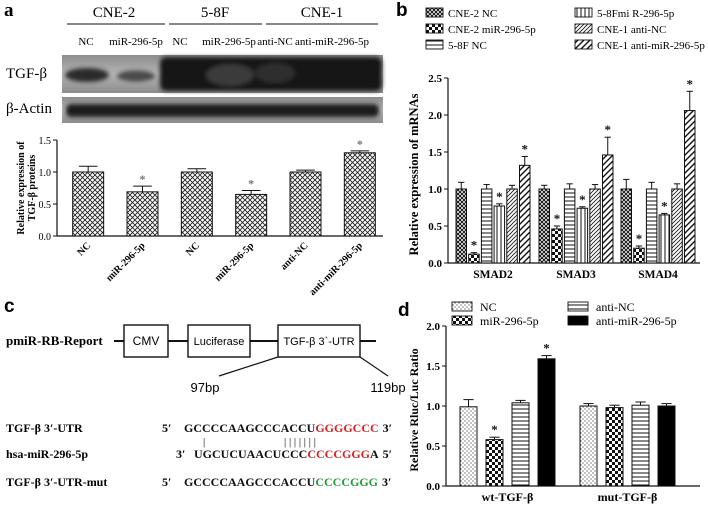 Image resolution: width=708 pixels, height=511 pixels. What do you see at coordinates (205, 387) in the screenshot?
I see `position-start: 97bp` at bounding box center [205, 387].